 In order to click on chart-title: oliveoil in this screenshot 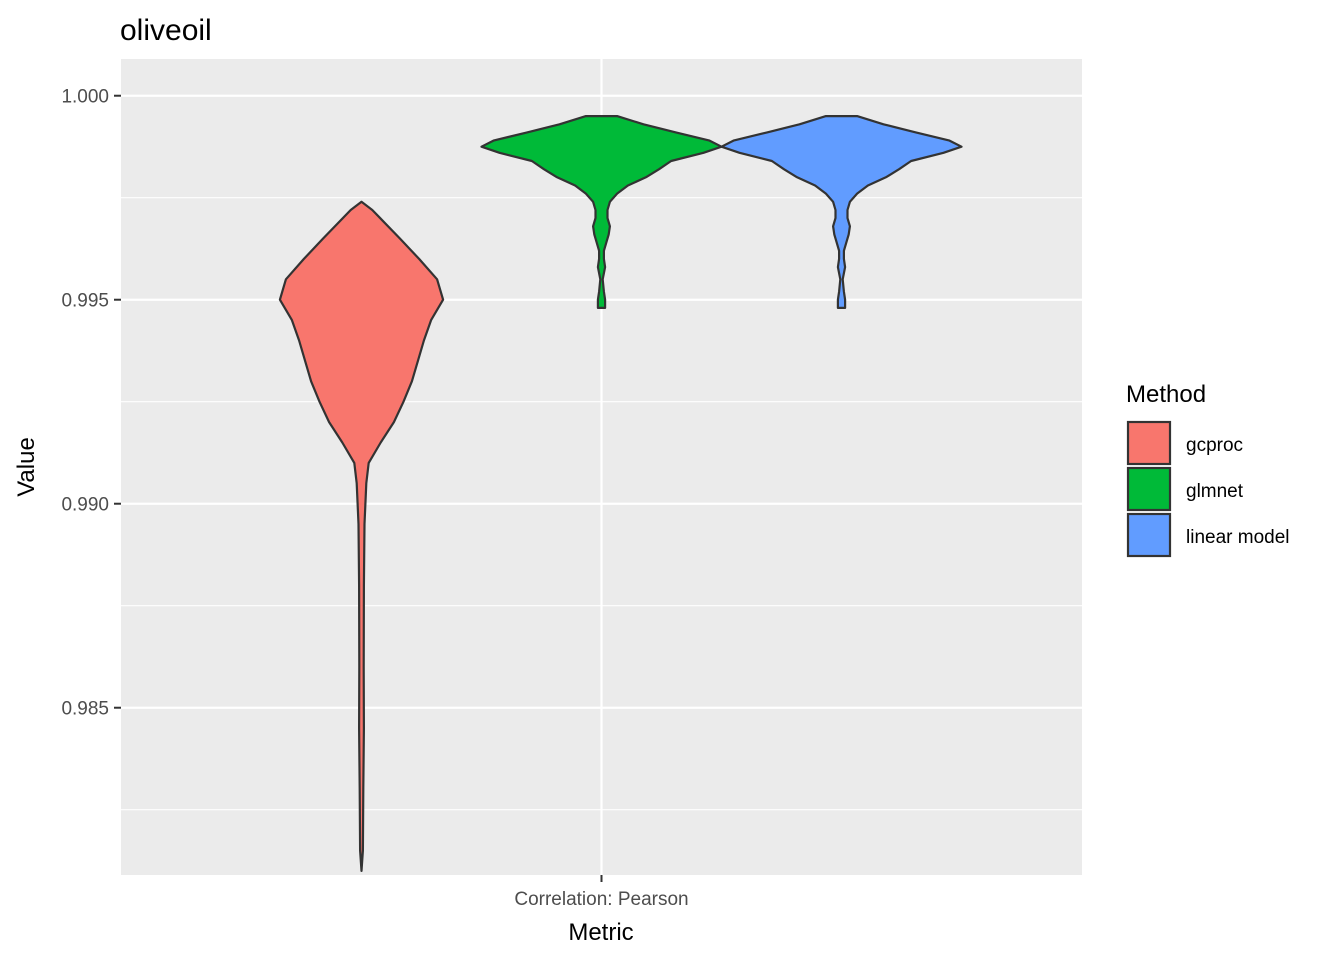, I will do `click(166, 30)`.